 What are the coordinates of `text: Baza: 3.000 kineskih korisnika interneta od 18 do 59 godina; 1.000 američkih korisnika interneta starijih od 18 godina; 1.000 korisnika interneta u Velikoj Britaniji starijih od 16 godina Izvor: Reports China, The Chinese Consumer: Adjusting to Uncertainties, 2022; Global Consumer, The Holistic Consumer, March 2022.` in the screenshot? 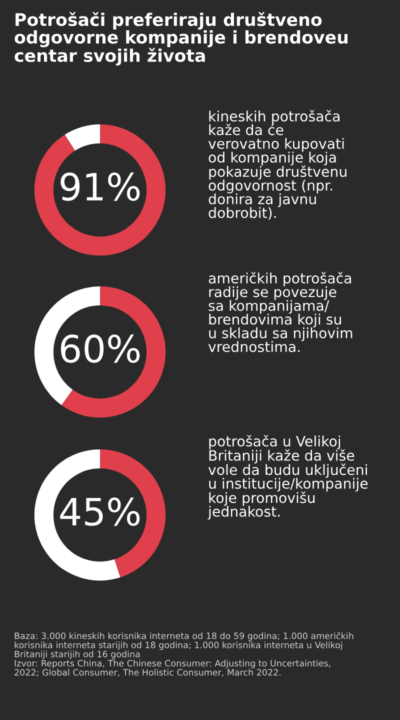 It's located at (184, 654).